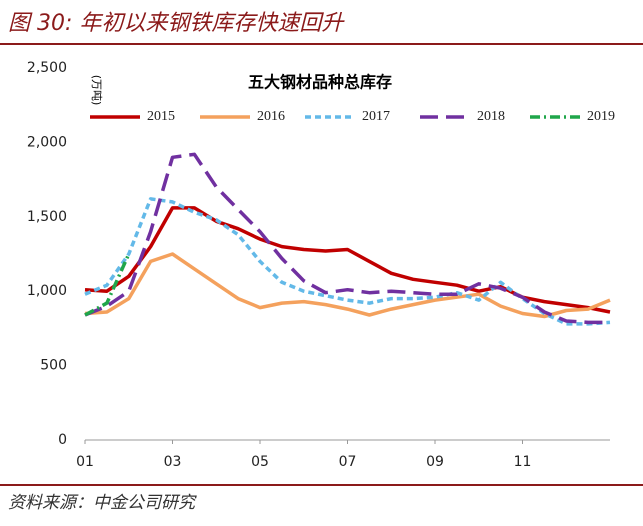  I want to click on x-tick-label: 11, so click(523, 462).